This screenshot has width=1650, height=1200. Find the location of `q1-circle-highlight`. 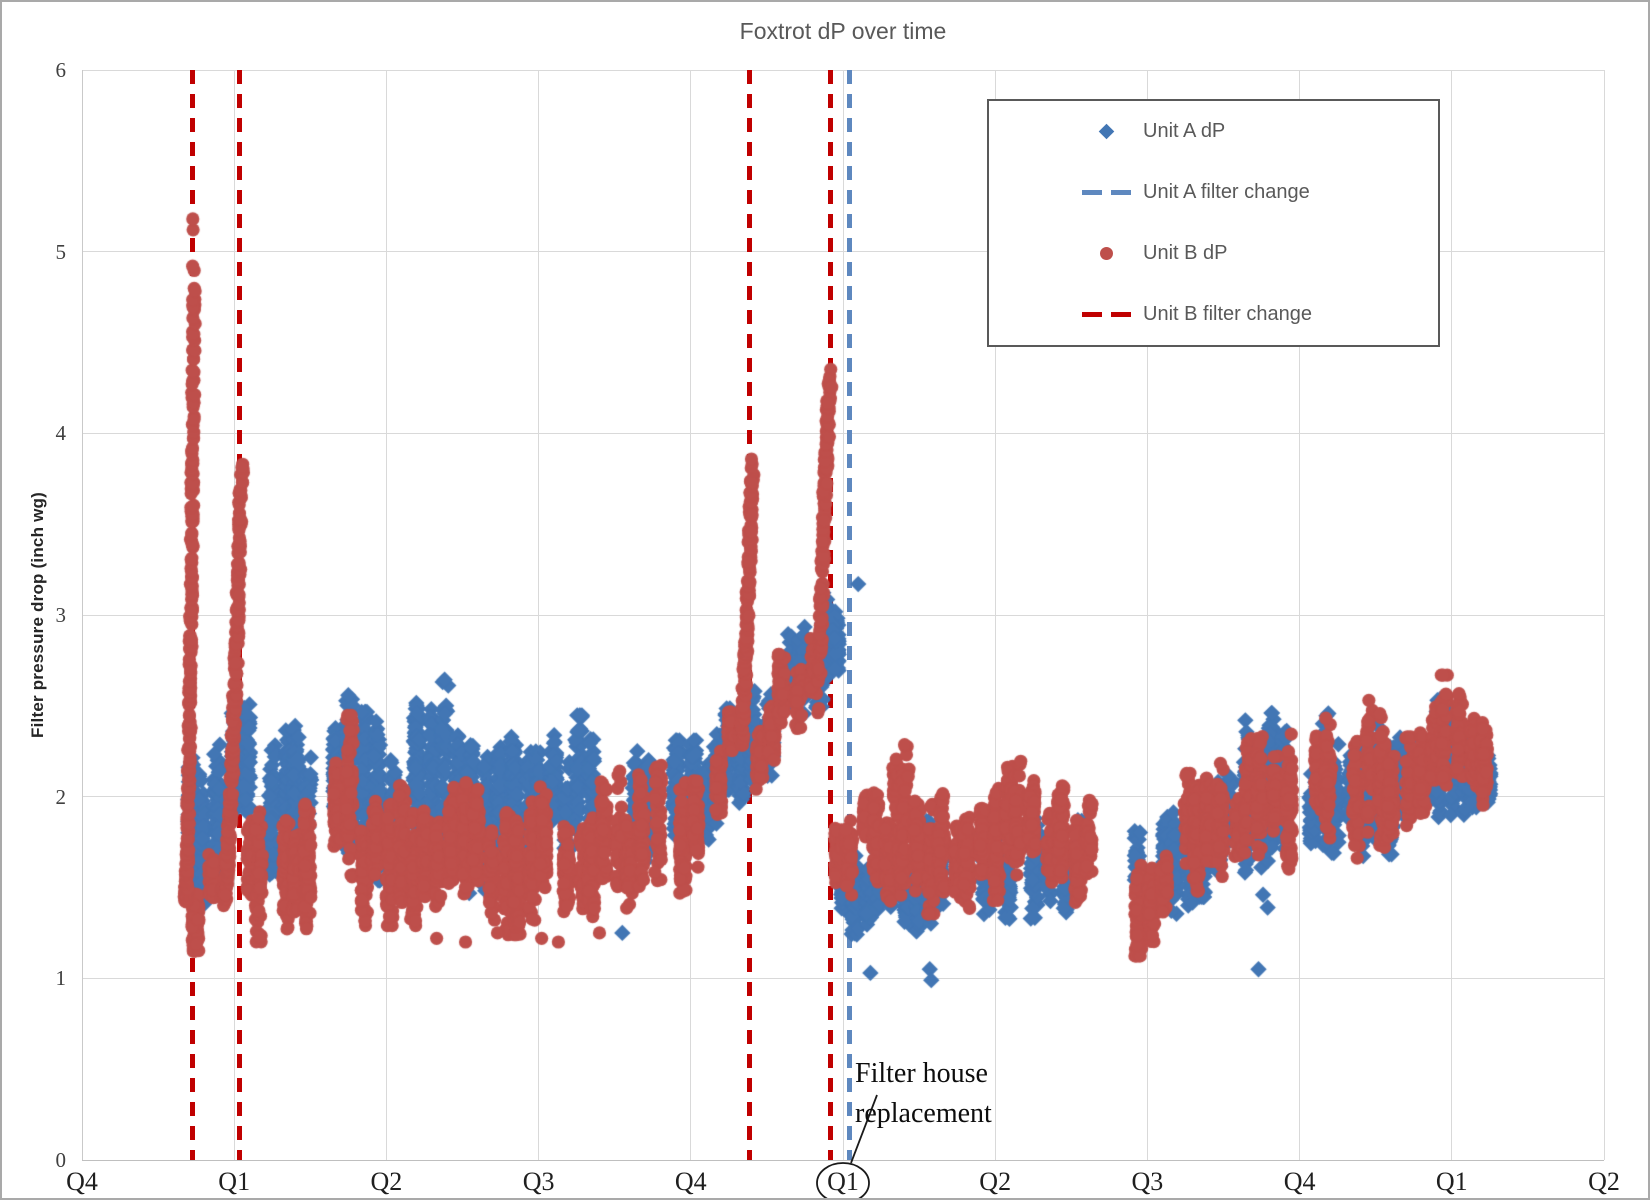

q1-circle-highlight is located at coordinates (843, 1180).